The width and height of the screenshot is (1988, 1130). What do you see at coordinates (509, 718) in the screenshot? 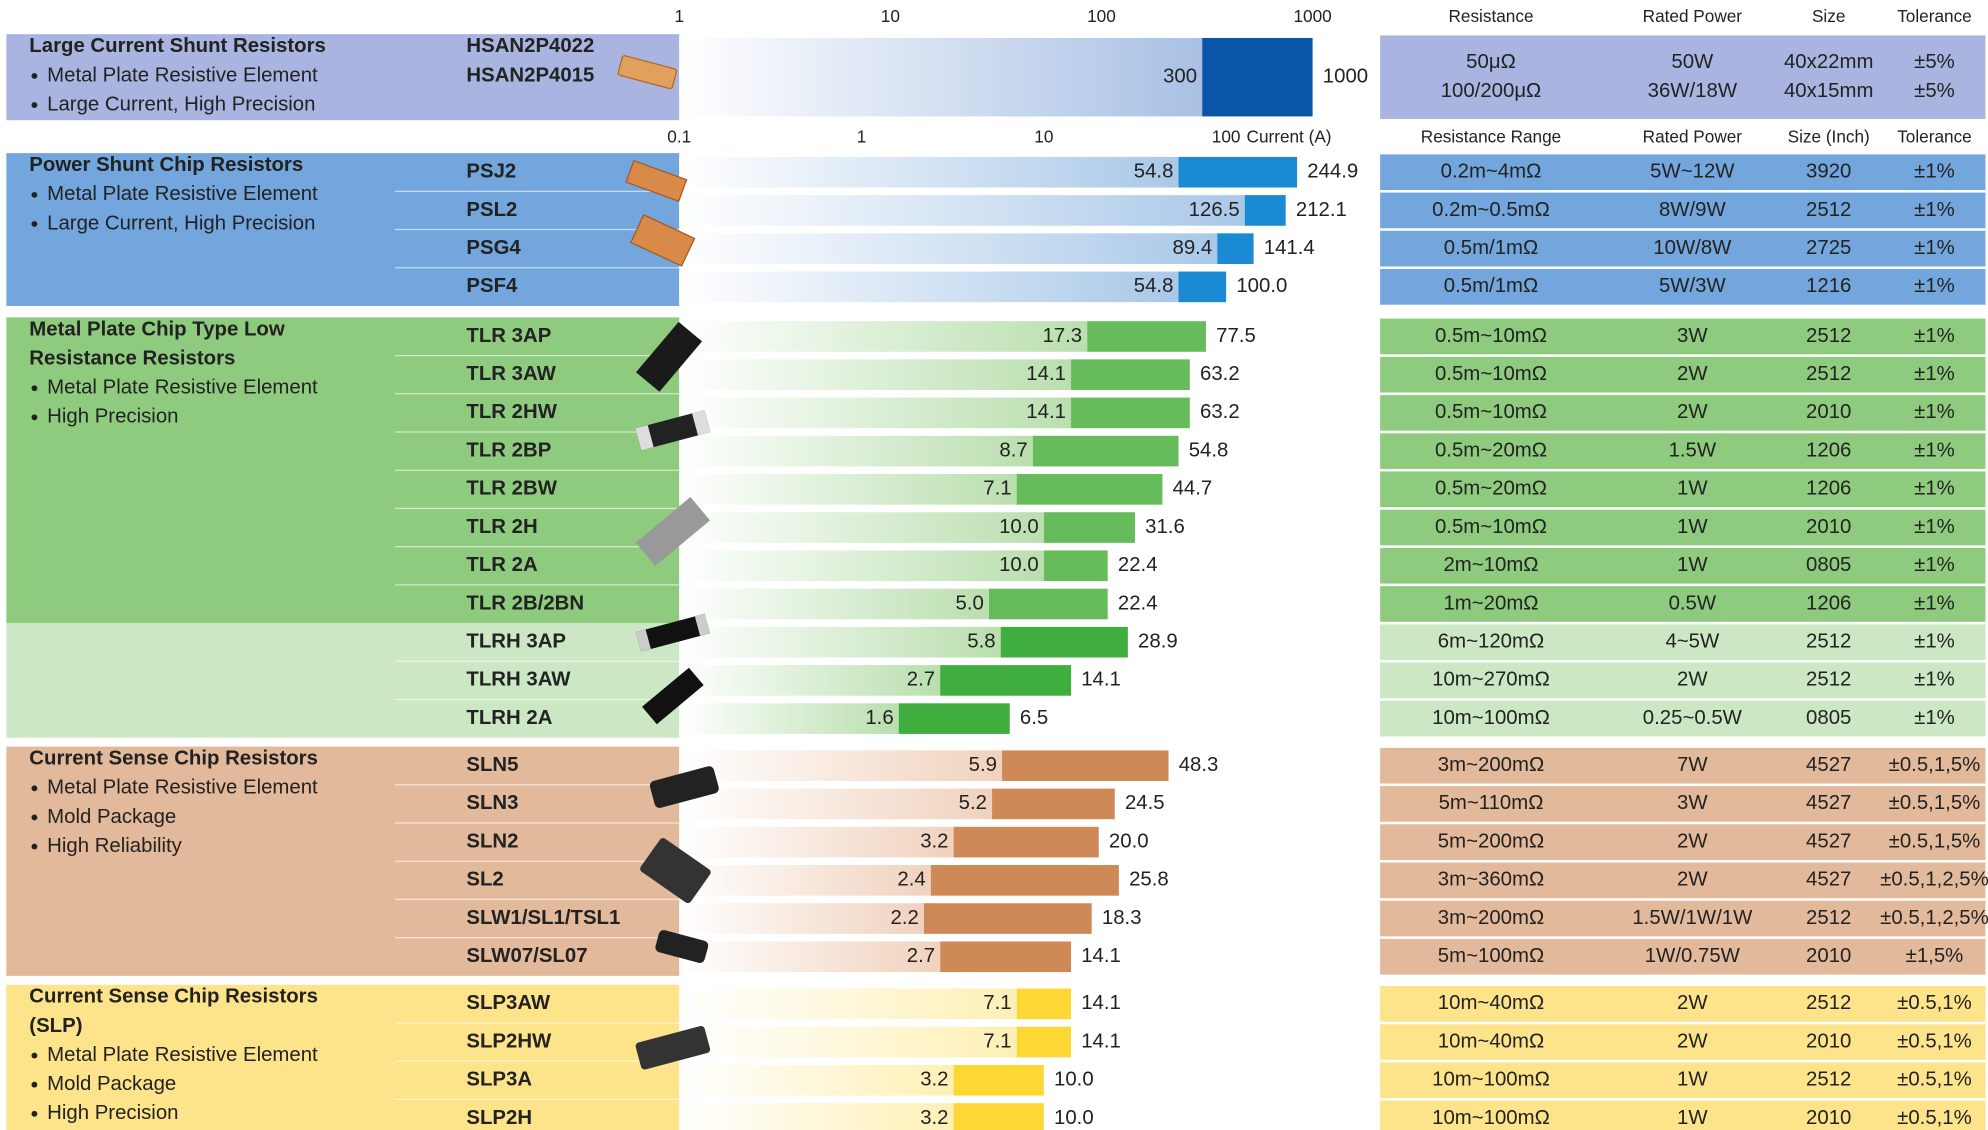
I see `part-name: TLRH 2A` at bounding box center [509, 718].